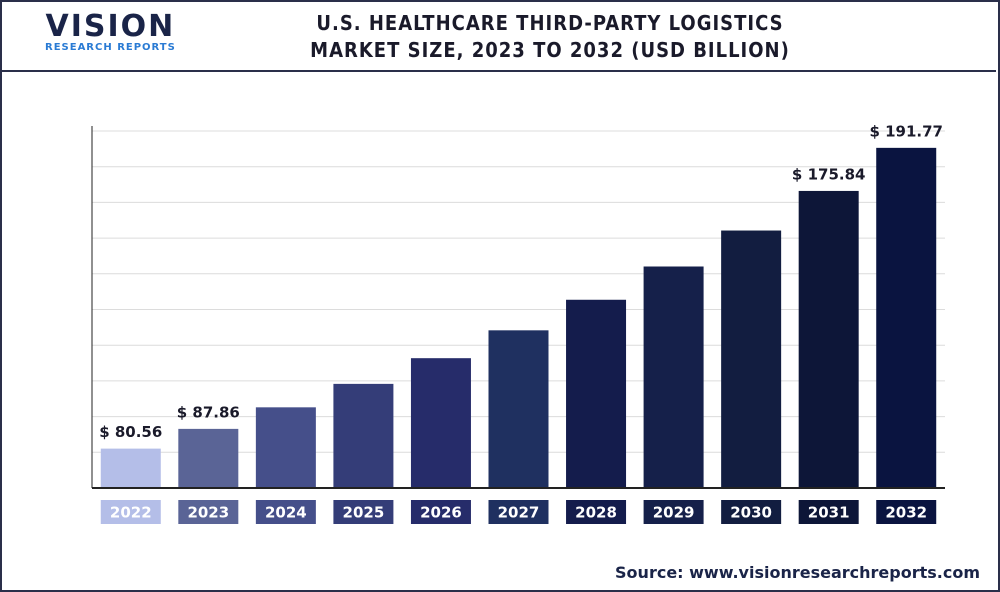 The image size is (1000, 592). I want to click on source: Source: www.visionresearchreports.com, so click(797, 572).